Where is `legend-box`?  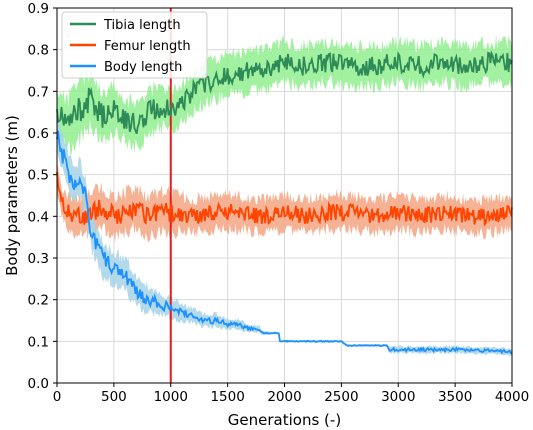 legend-box is located at coordinates (134, 45).